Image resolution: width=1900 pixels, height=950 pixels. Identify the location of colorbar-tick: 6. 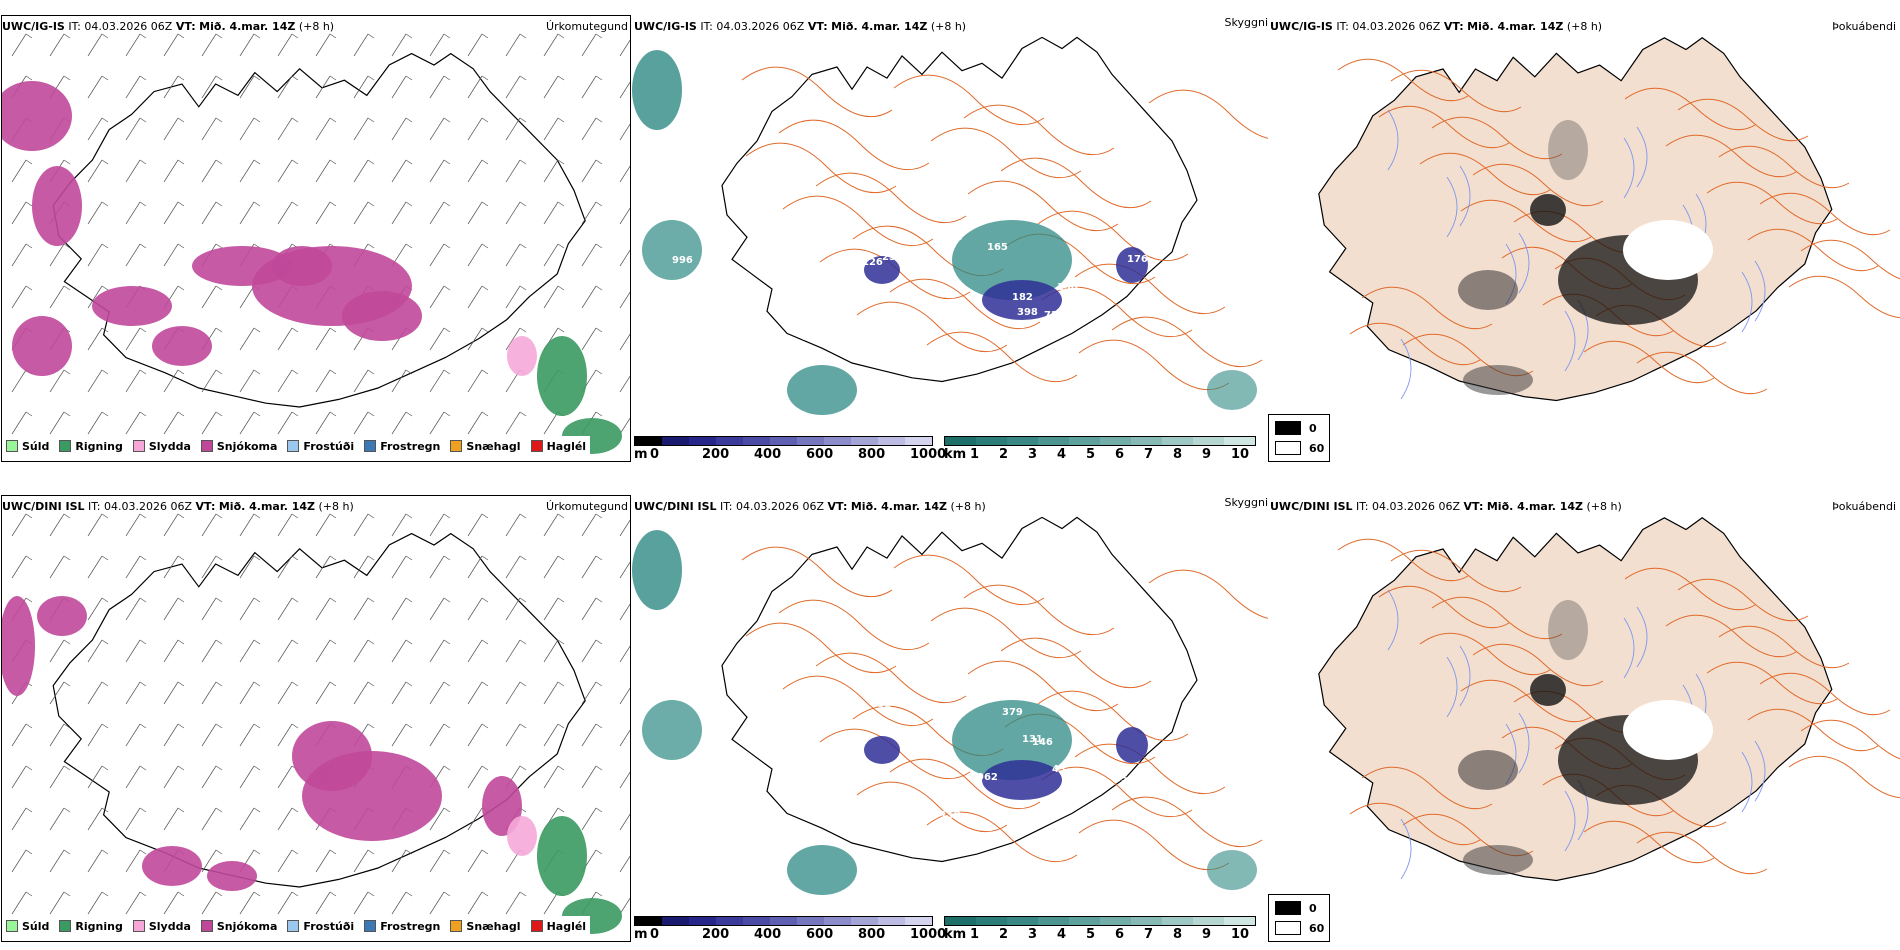
(1120, 934).